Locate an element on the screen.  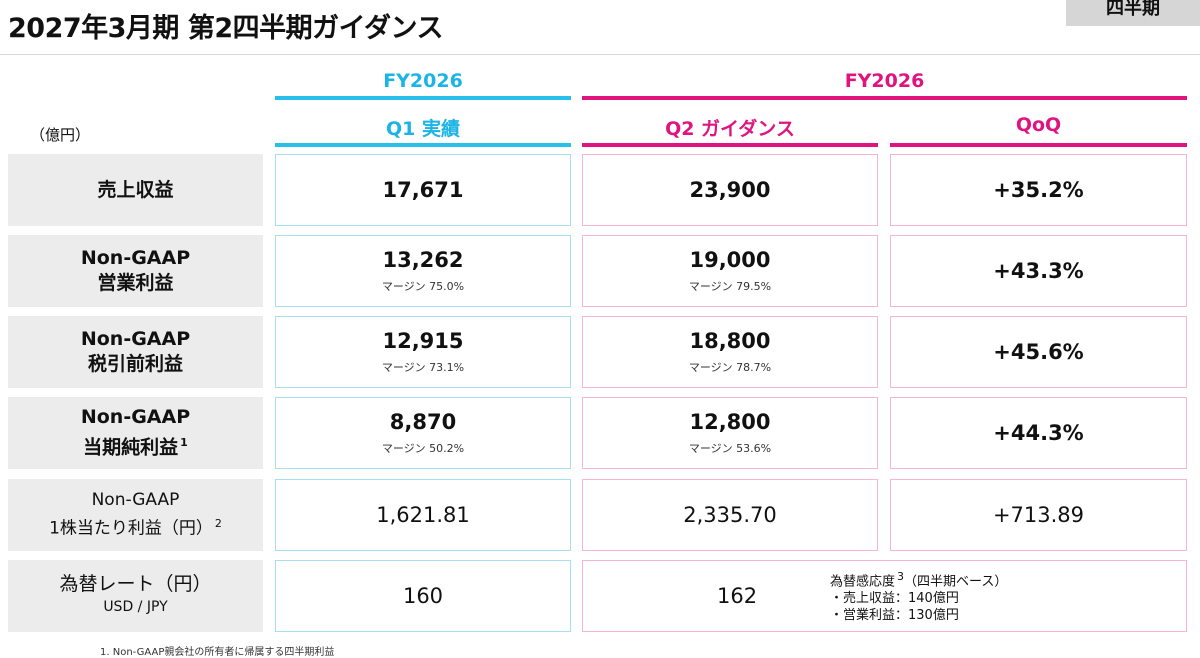
unit-label: （億円） is located at coordinates (60, 135).